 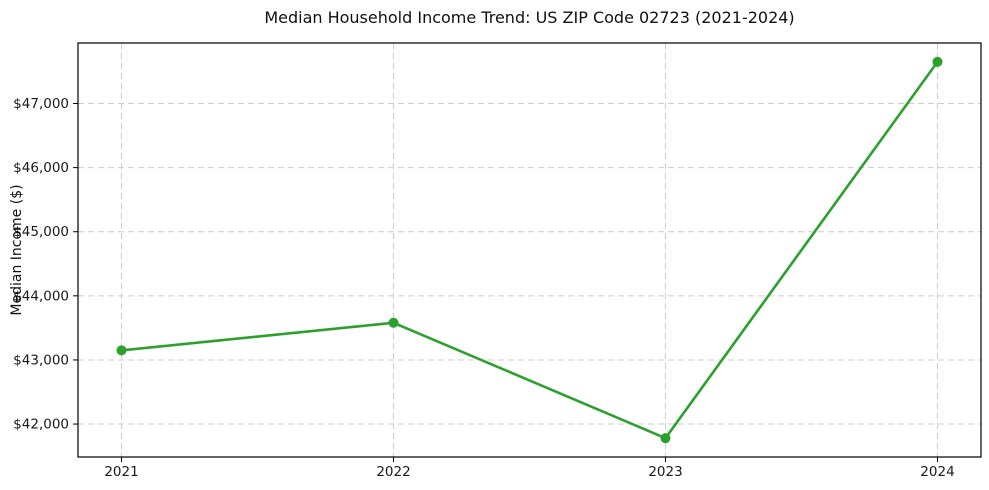 I want to click on data-point-2023, so click(x=665, y=438).